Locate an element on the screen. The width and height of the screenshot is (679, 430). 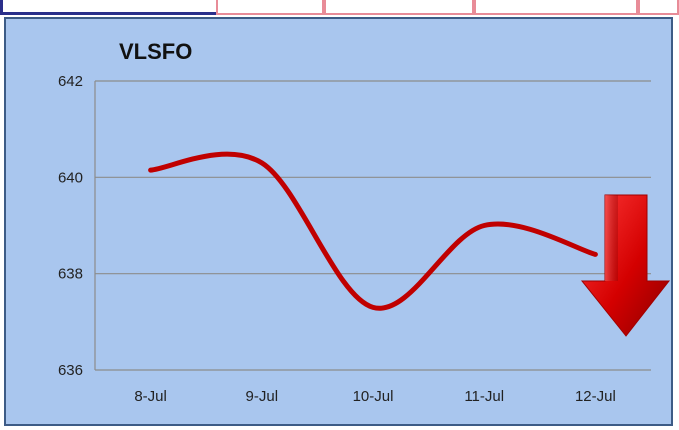
down-arrow-icon-body is located at coordinates (625, 265).